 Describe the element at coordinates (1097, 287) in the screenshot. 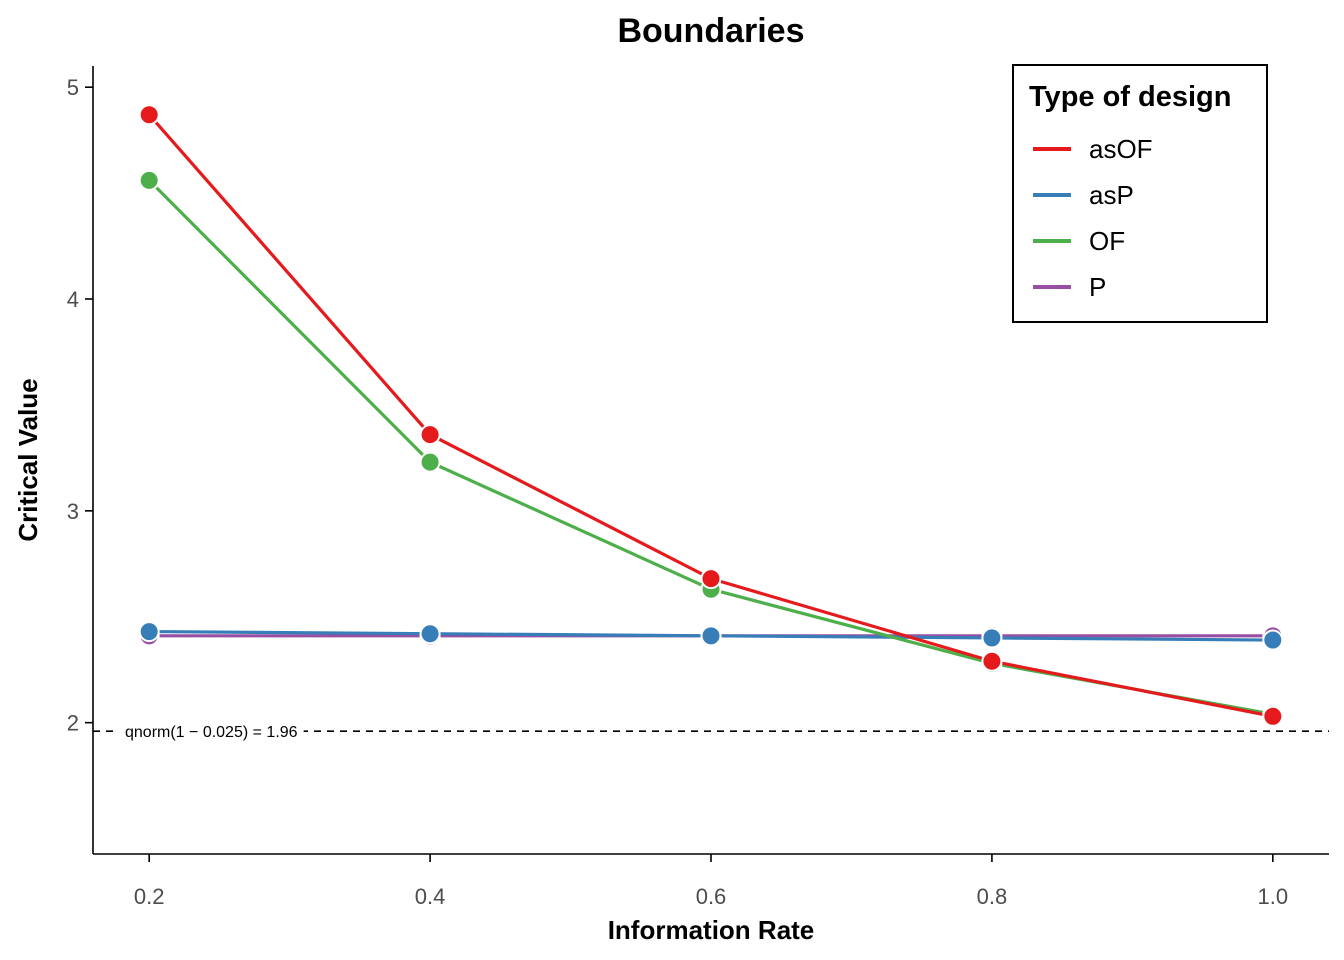

I see `legend-label-P: P` at that location.